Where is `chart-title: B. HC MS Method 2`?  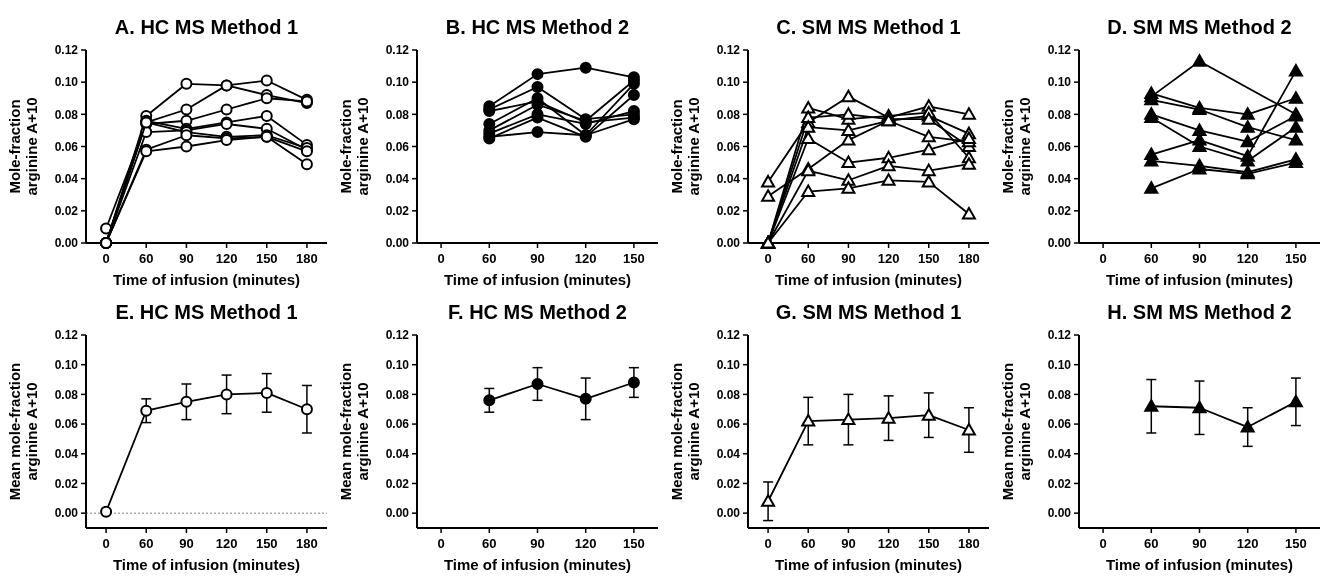
chart-title: B. HC MS Method 2 is located at coordinates (537, 27).